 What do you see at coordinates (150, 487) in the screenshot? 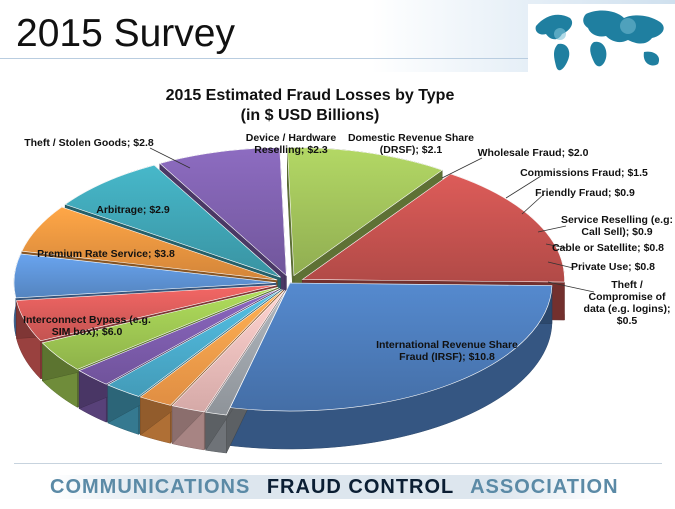
I see `footer-text-communications: COMMUNICATIONS` at bounding box center [150, 487].